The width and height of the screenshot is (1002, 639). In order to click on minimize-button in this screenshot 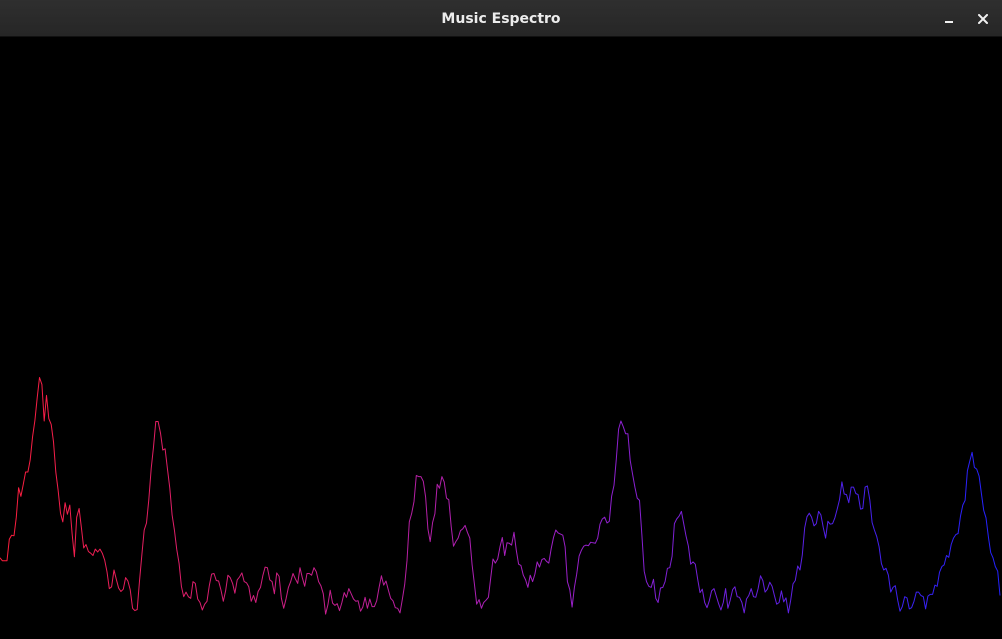, I will do `click(949, 19)`.